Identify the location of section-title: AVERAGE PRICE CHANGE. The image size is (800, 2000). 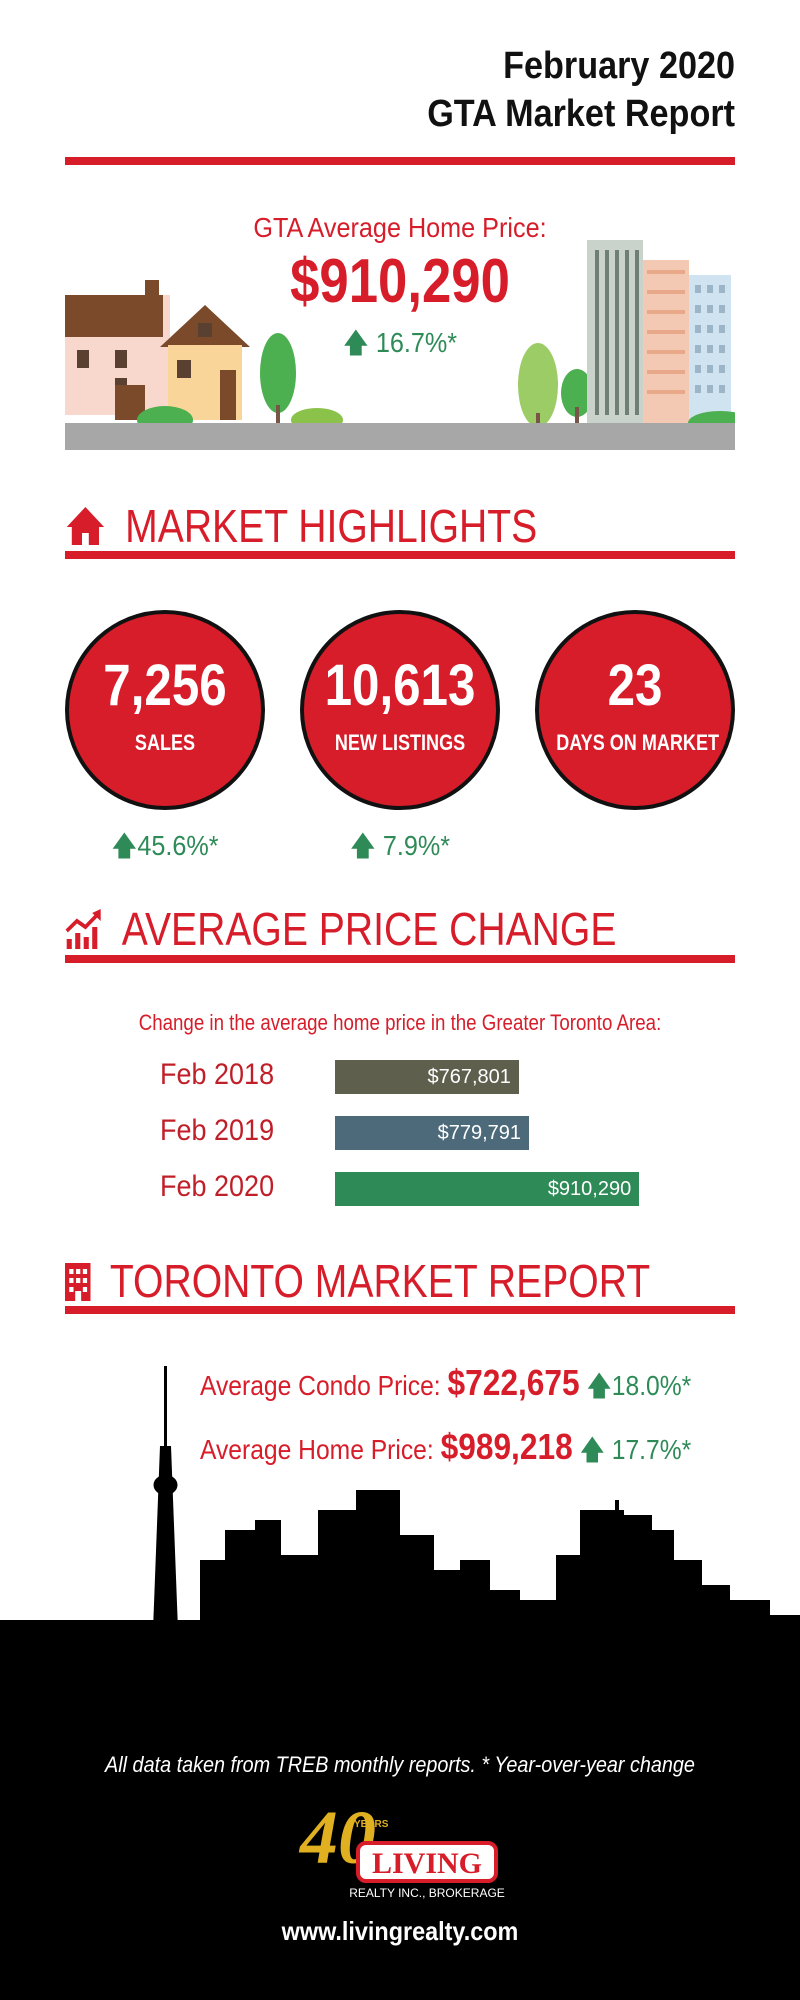
(369, 928).